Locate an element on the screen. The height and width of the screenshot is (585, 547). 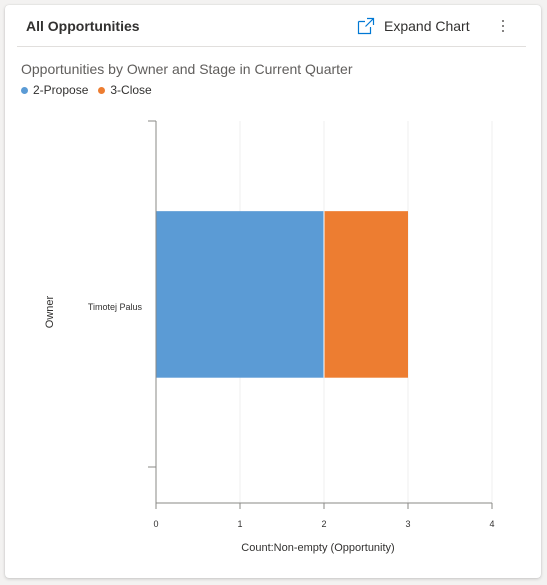
chart-legend: 2-Propose 3-Close is located at coordinates (91, 90).